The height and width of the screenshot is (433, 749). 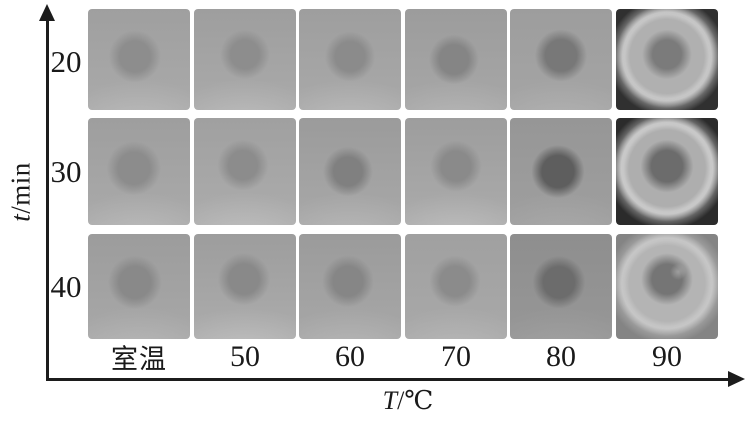 I want to click on x-tick-90: 90, so click(x=667, y=356).